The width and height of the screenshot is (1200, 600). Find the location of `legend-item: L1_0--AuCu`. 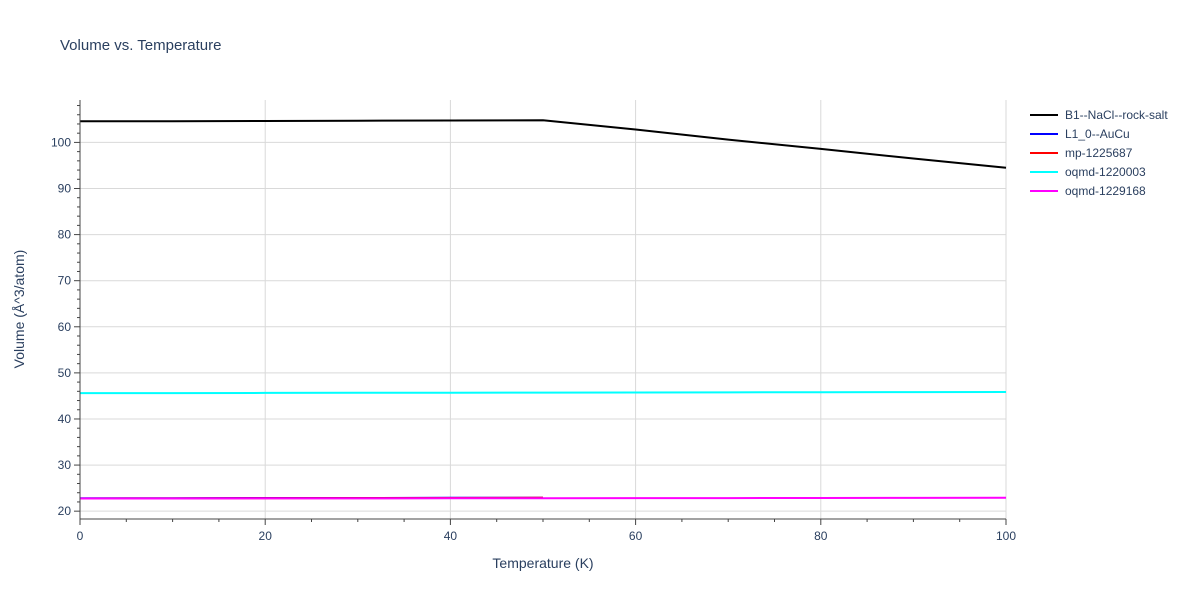

legend-item: L1_0--AuCu is located at coordinates (1080, 134).